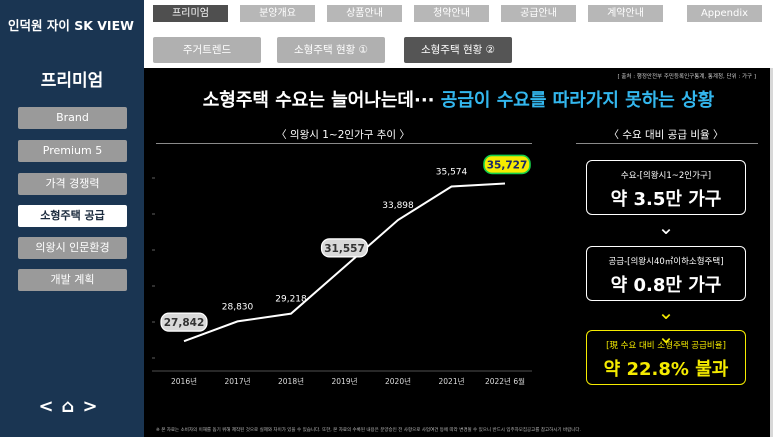 The height and width of the screenshot is (437, 773). I want to click on tab-supply: 공급안내, so click(538, 13).